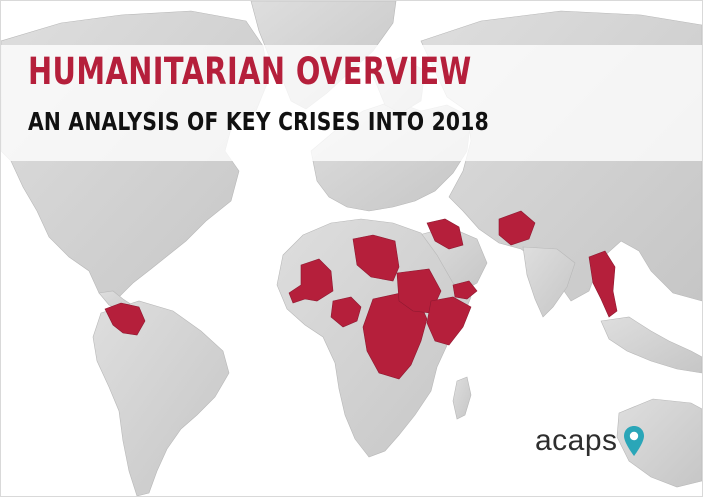  What do you see at coordinates (651, 345) in the screenshot?
I see `southeast-asia` at bounding box center [651, 345].